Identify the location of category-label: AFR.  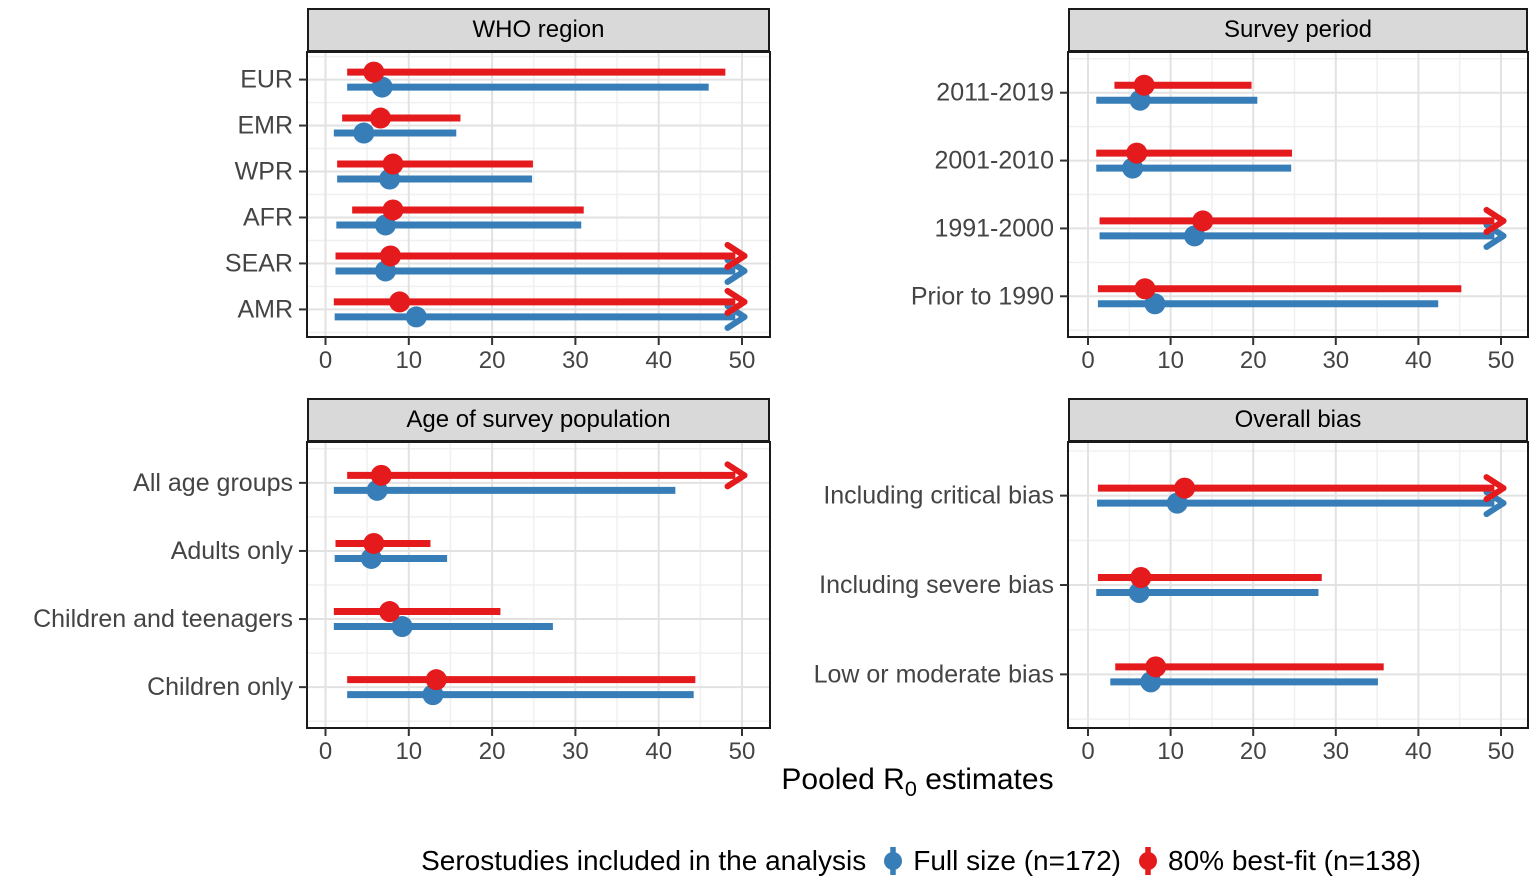
(268, 217).